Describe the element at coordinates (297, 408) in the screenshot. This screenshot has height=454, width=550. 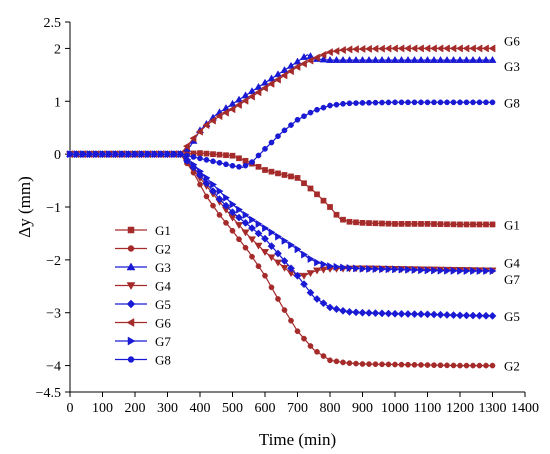
I see `x-tick-label: 700` at that location.